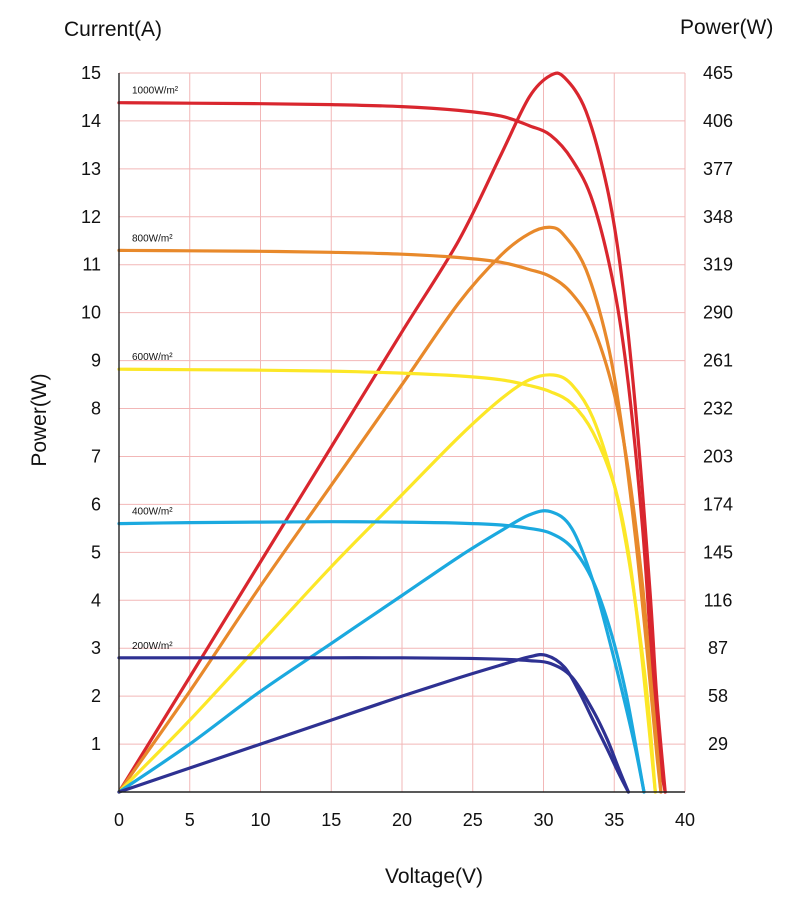  What do you see at coordinates (331, 820) in the screenshot?
I see `x-tick-label: 15` at bounding box center [331, 820].